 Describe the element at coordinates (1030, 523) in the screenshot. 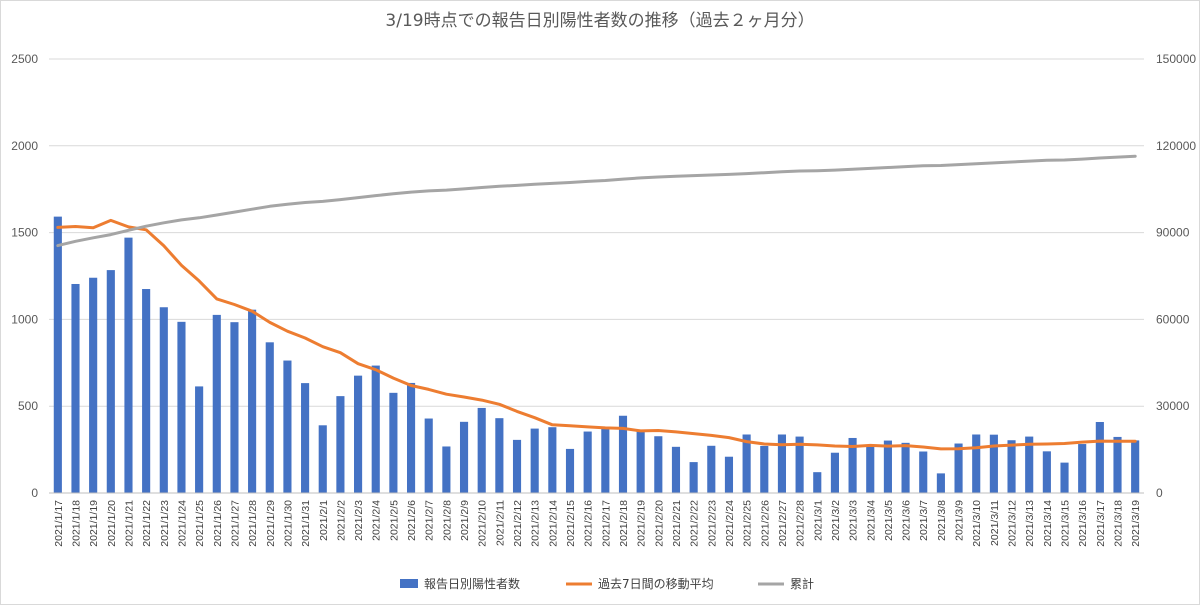

I see `x-tick-label: 2021/3/13` at that location.